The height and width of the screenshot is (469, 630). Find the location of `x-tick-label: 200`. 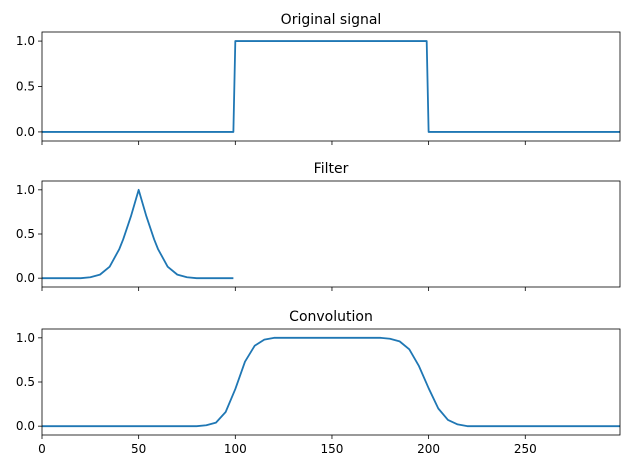

x-tick-label: 200 is located at coordinates (428, 449).